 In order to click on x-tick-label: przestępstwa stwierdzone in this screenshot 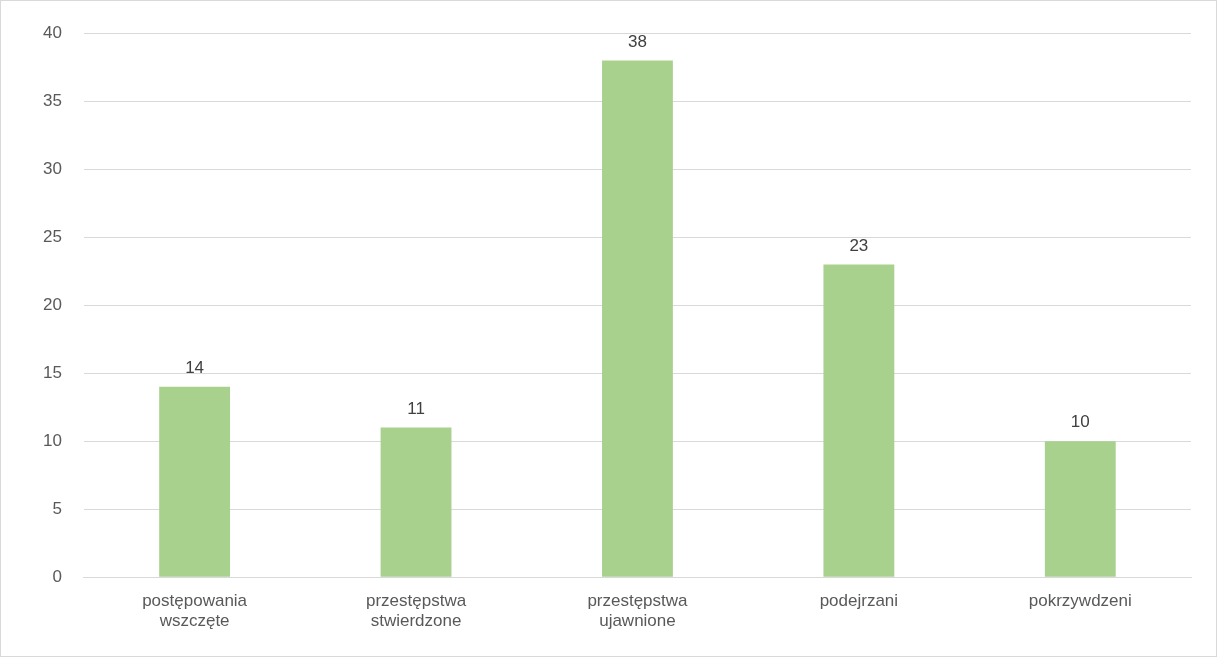, I will do `click(416, 611)`.